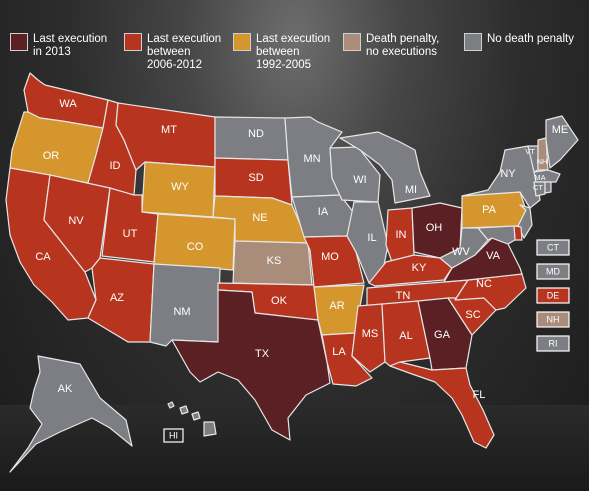 The height and width of the screenshot is (491, 589). I want to click on state-fl, so click(442, 405).